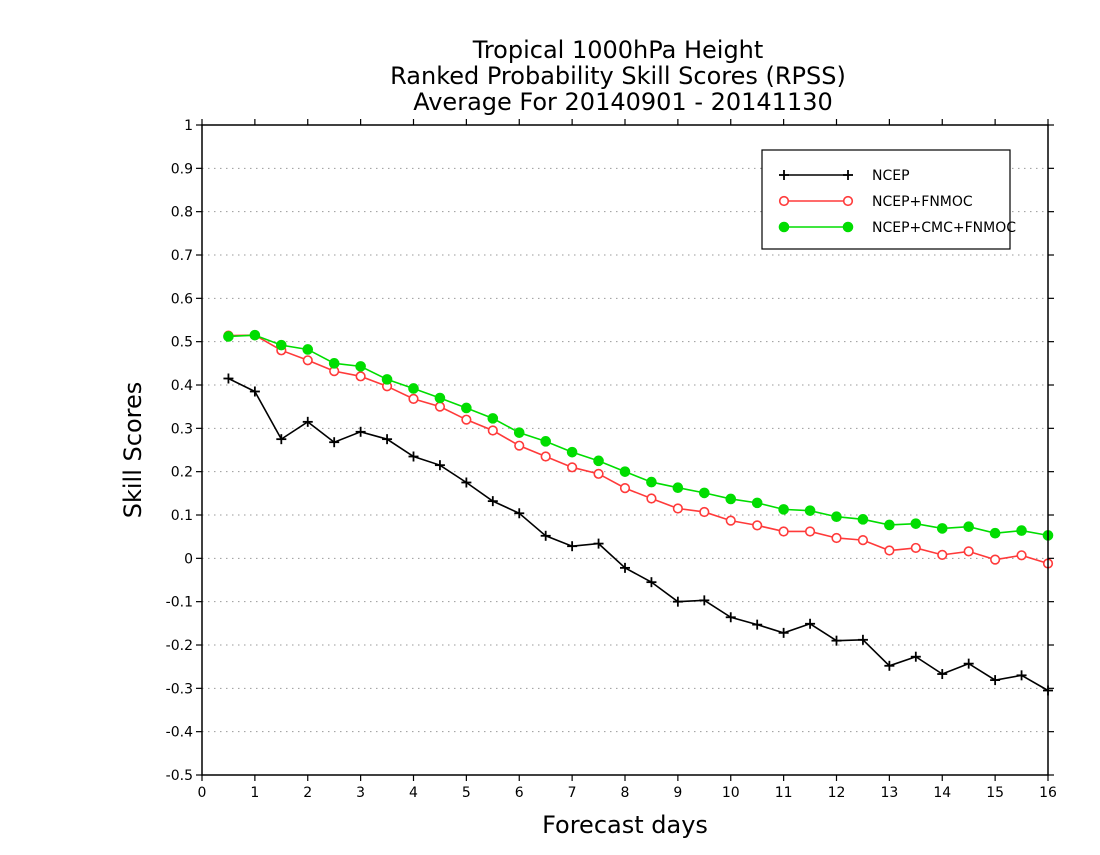 Image resolution: width=1100 pixels, height=855 pixels. What do you see at coordinates (625, 825) in the screenshot?
I see `x-axis-title: Forecast days` at bounding box center [625, 825].